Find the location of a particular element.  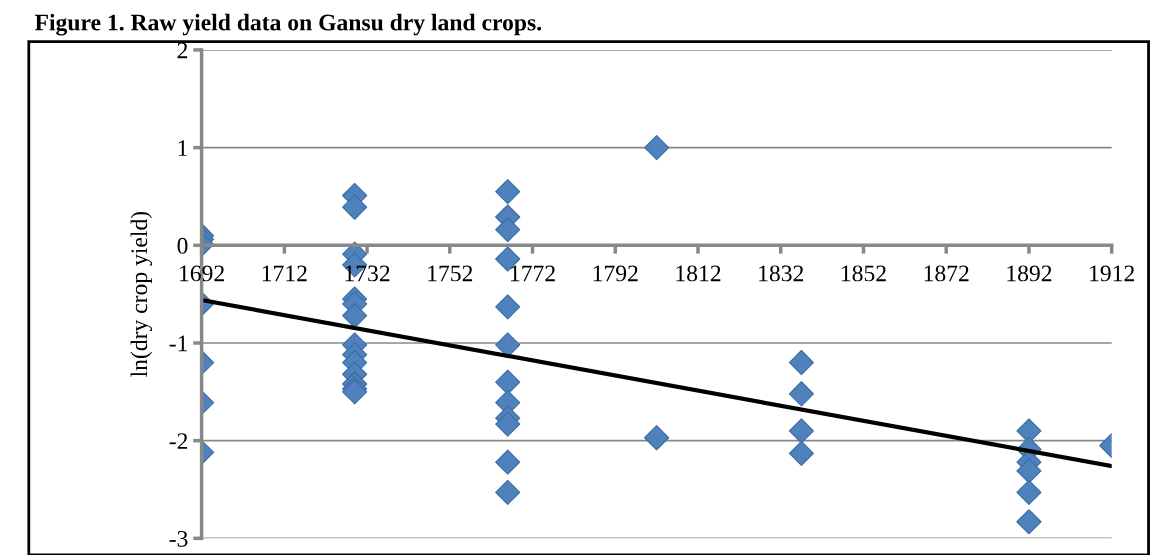

x-tick-label: 1872 is located at coordinates (946, 273).